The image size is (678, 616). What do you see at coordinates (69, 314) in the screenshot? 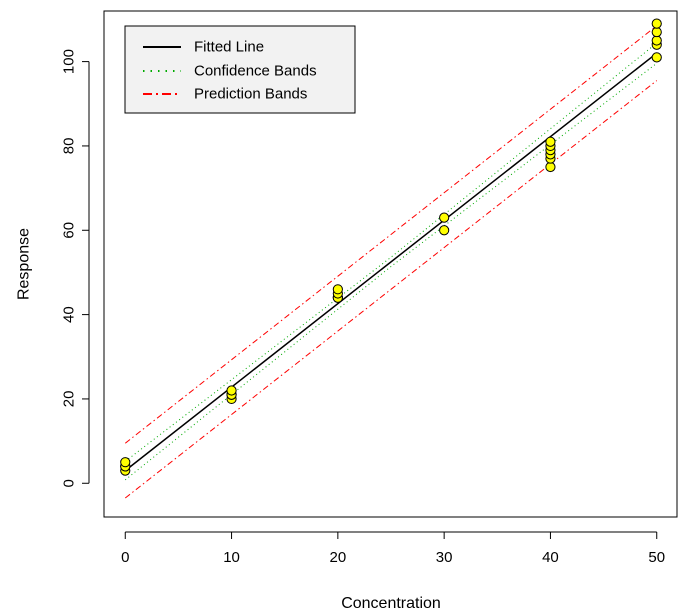
I see `y-tick-label: 40` at bounding box center [69, 314].